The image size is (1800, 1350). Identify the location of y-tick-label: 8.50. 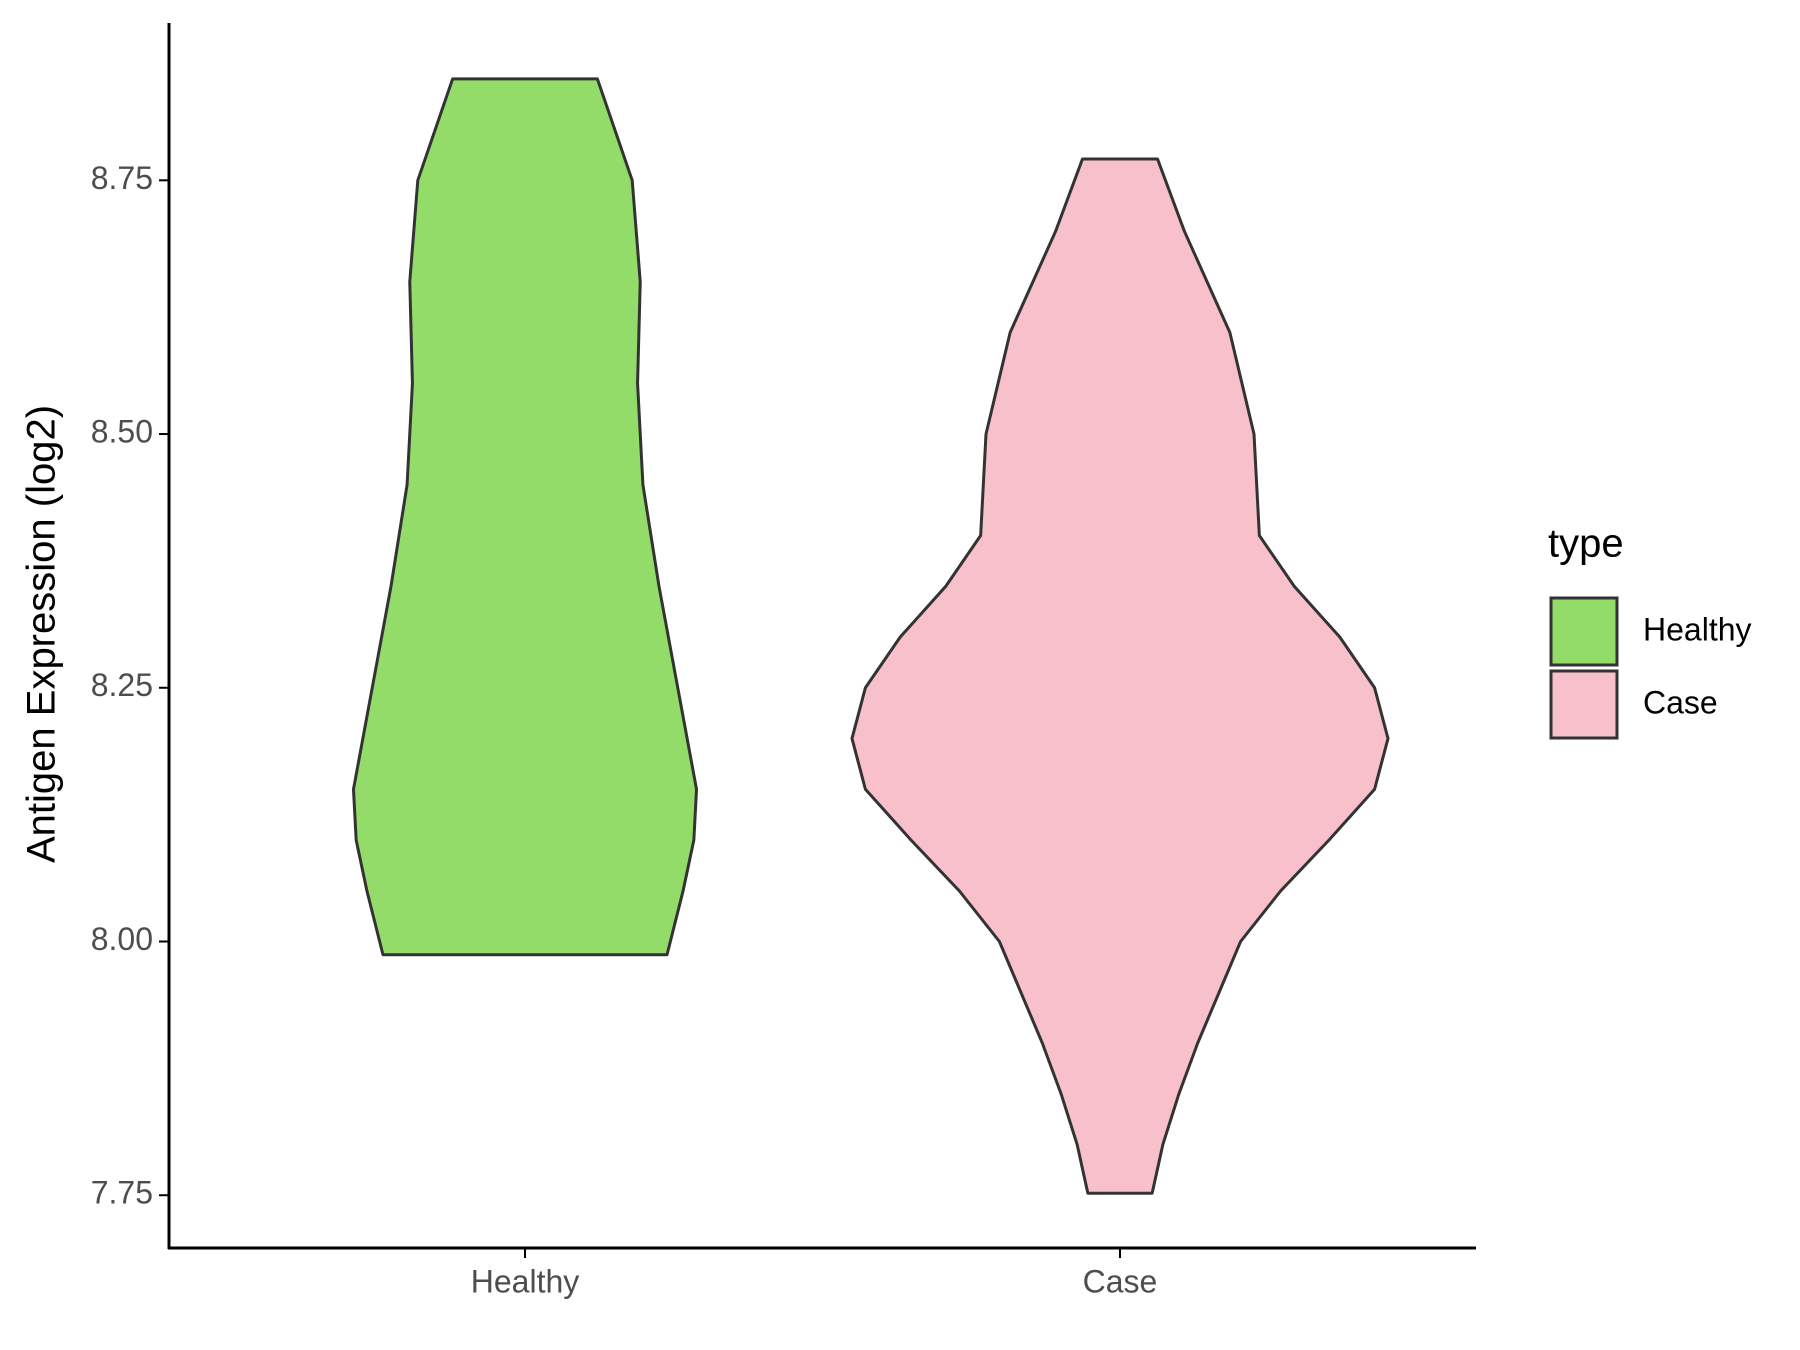
(122, 431).